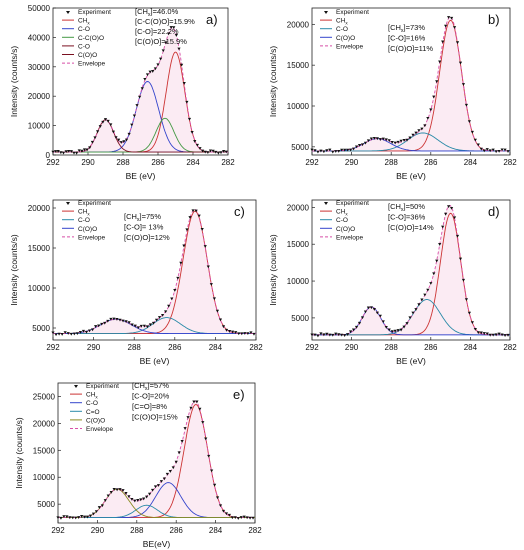 Image resolution: width=524 pixels, height=550 pixels. I want to click on legend-label: C=O, so click(93, 412).